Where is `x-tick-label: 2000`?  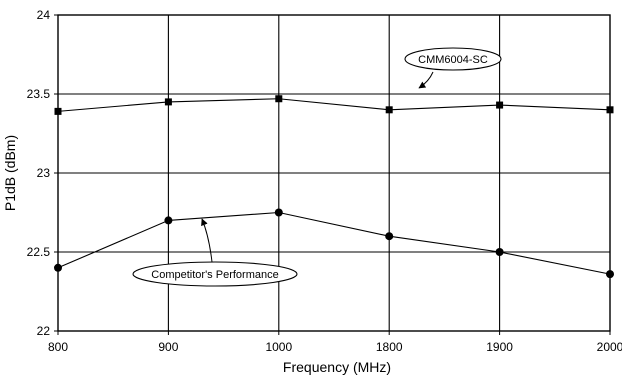 x-tick-label: 2000 is located at coordinates (609, 347).